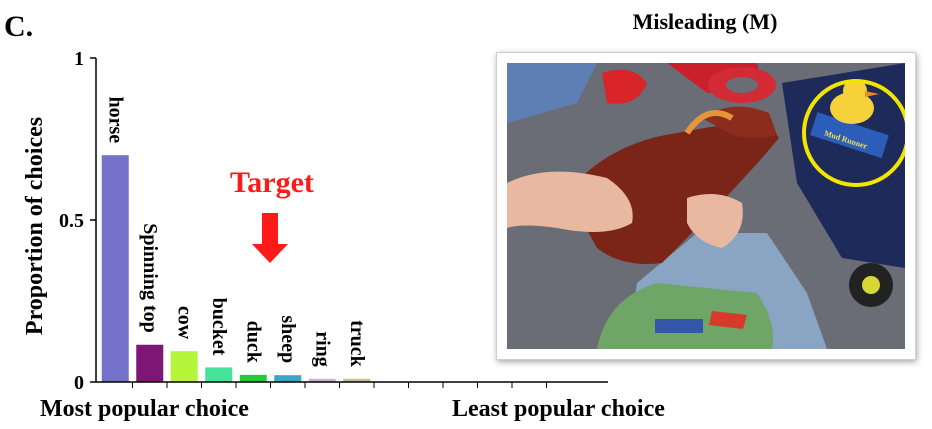 The width and height of the screenshot is (932, 429). I want to click on x-axis-ticks, so click(339, 385).